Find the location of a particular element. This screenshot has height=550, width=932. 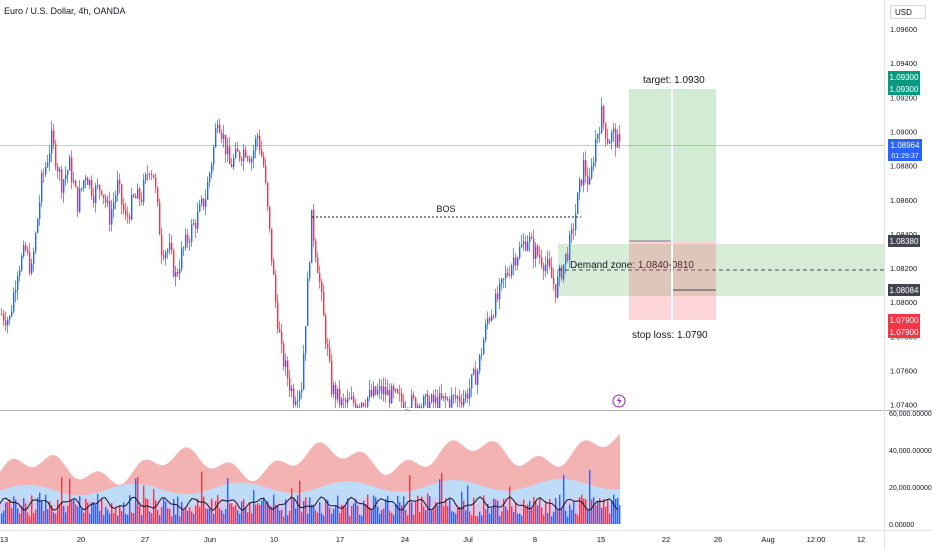

volume-tick-label: 40,000.00000 is located at coordinates (910, 451).